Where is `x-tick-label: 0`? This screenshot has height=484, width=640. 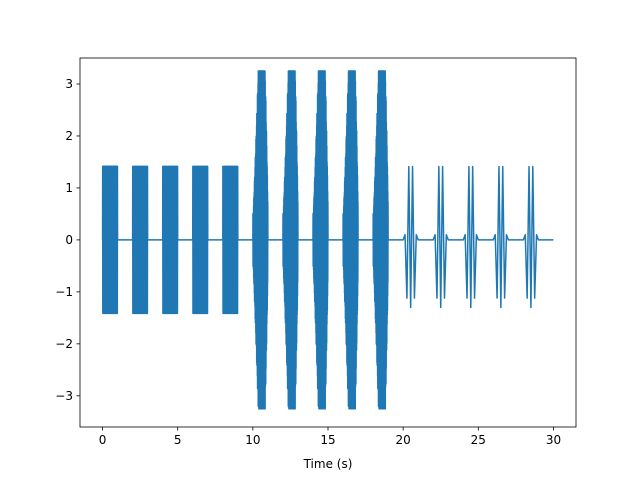 x-tick-label: 0 is located at coordinates (103, 440).